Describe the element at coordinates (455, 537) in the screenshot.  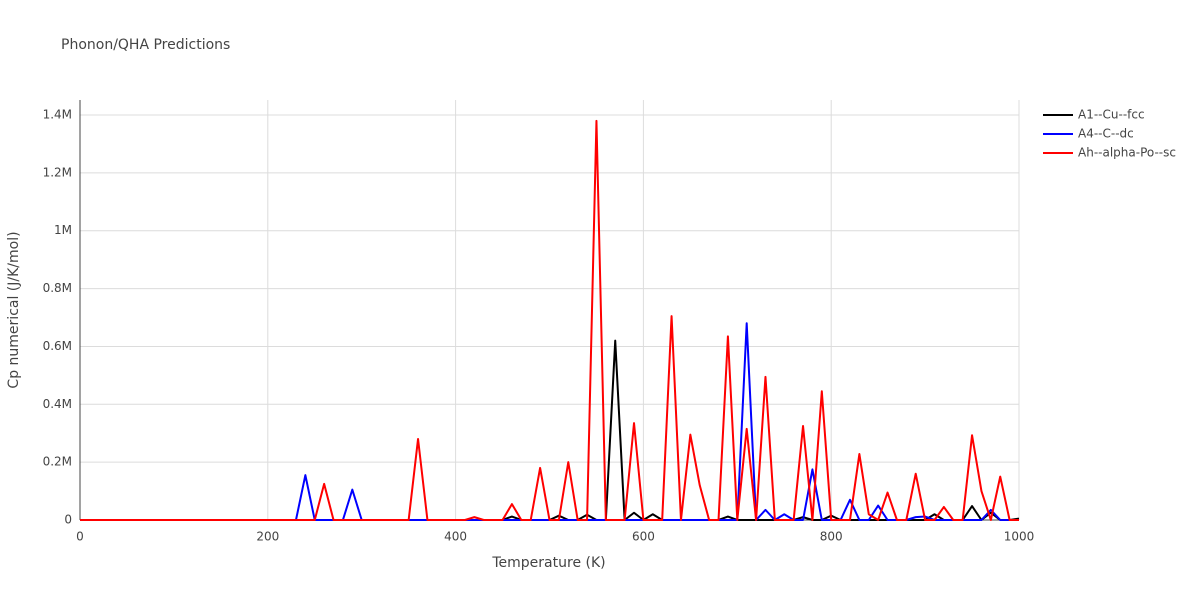
I see `x-tick-label: 400` at that location.